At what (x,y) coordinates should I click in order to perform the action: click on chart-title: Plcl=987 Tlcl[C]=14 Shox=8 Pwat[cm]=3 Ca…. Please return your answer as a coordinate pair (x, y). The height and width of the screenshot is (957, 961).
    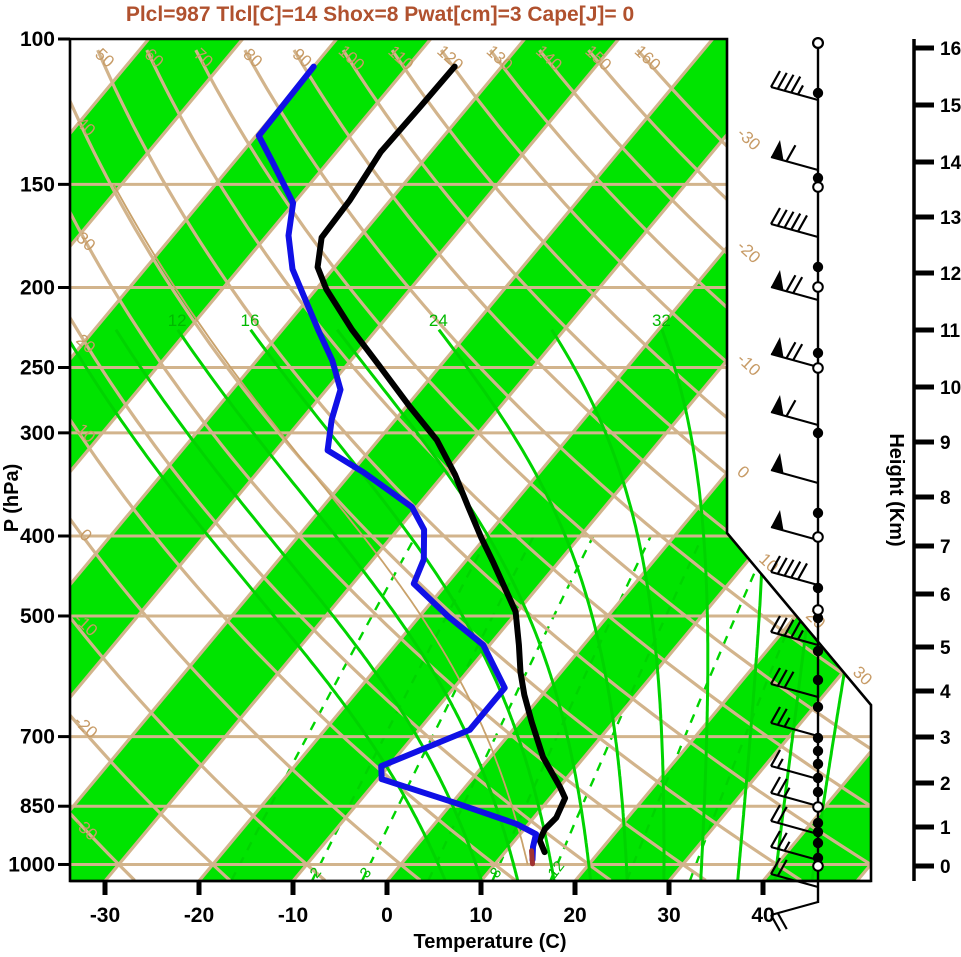
    Looking at the image, I should click on (380, 14).